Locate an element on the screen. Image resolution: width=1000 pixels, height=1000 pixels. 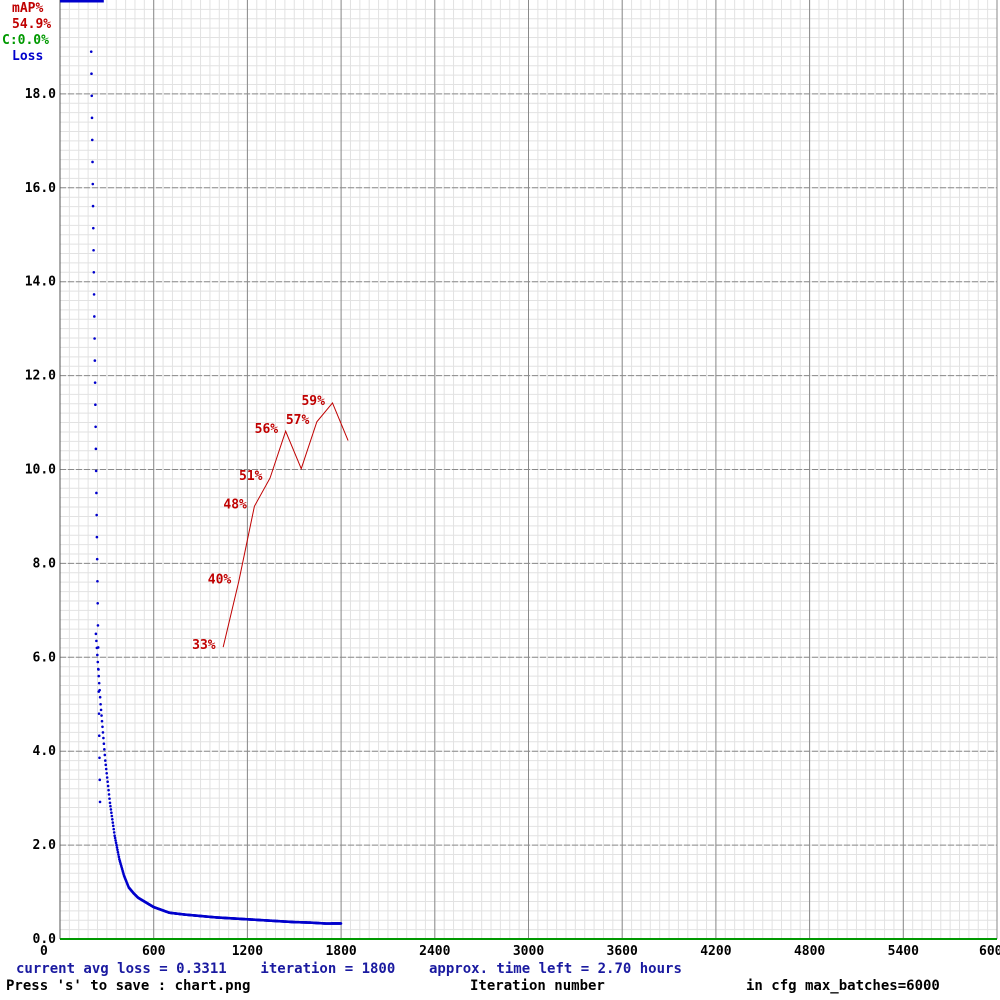
map-series: 33% 40% 48% 51% 56% 57% 59% is located at coordinates (270, 523).